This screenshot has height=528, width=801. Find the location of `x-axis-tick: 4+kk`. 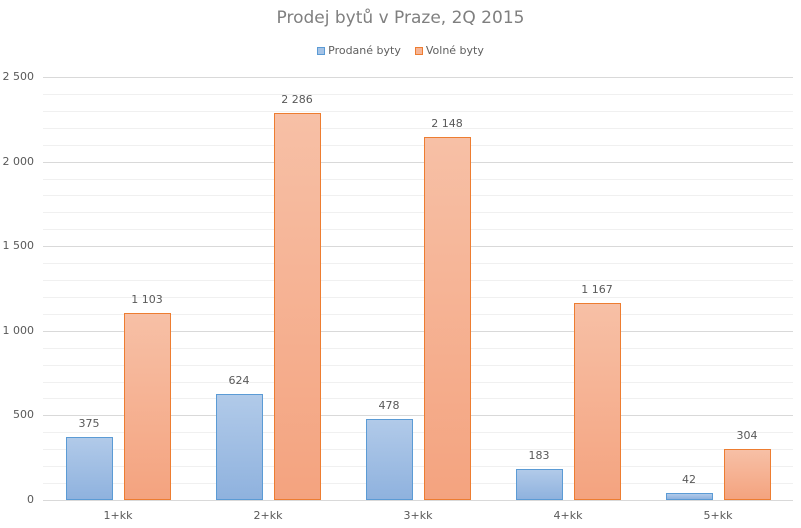

x-axis-tick: 4+kk is located at coordinates (568, 515).